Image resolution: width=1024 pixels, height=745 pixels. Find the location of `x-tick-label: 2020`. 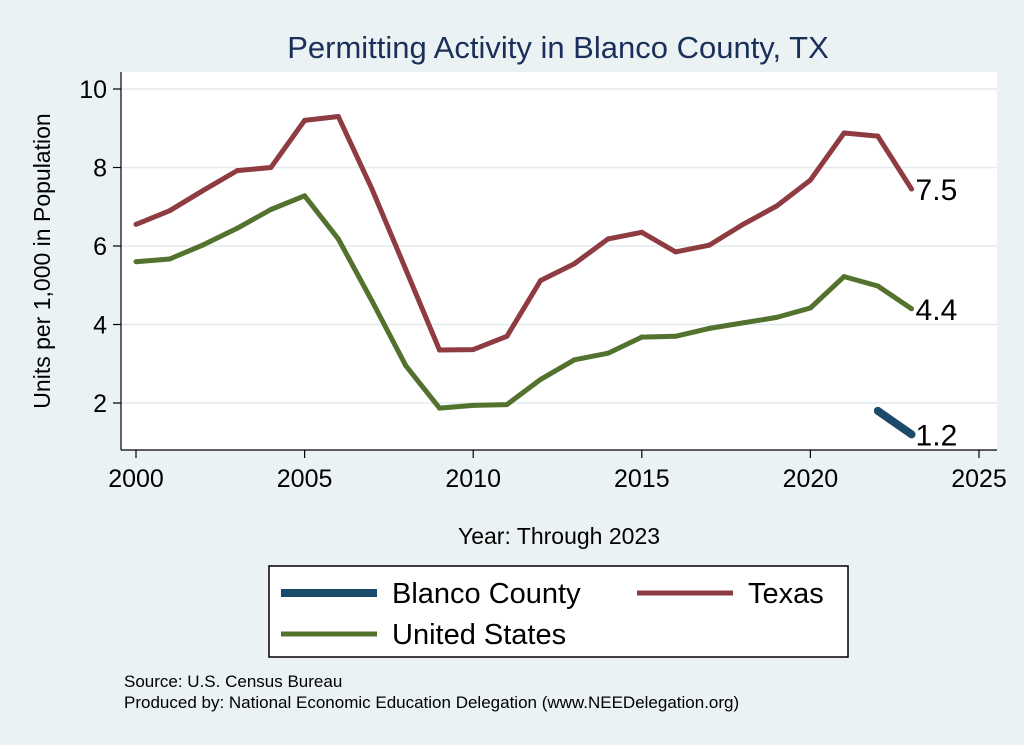

x-tick-label: 2020 is located at coordinates (811, 479).